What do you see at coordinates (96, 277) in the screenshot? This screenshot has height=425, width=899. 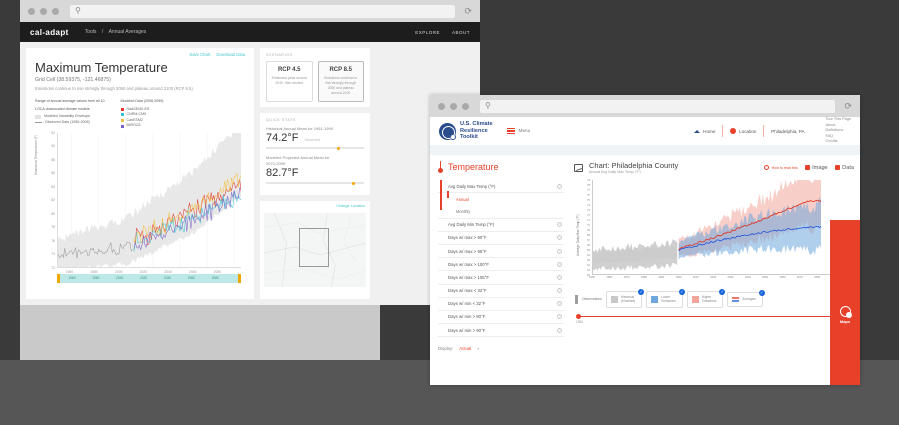 I see `slider-tick: 1980` at bounding box center [96, 277].